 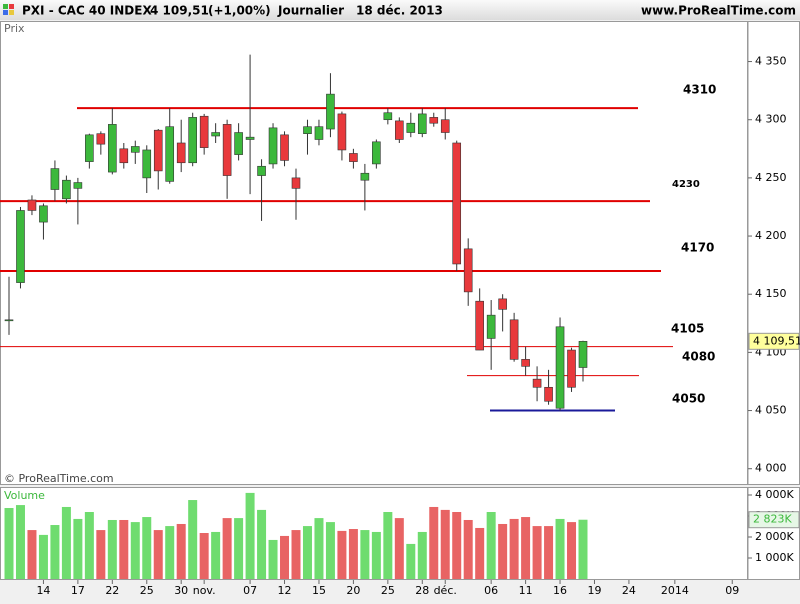 What do you see at coordinates (774, 536) in the screenshot?
I see `y-tick-label: 2 000K` at bounding box center [774, 536].